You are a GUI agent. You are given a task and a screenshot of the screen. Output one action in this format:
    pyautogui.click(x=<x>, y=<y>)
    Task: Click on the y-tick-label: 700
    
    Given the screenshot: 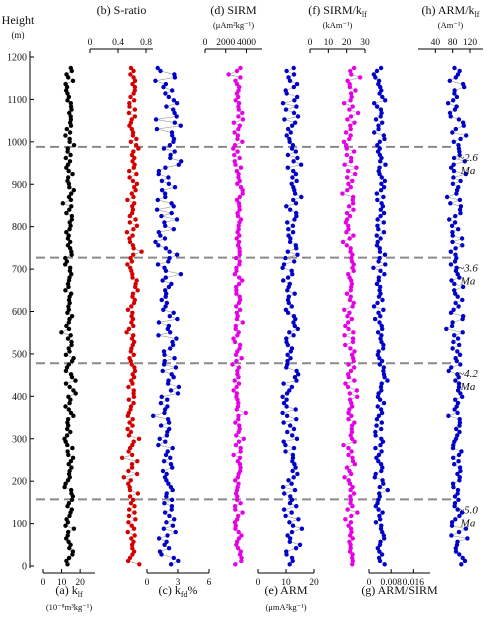 What is the action you would take?
    pyautogui.click(x=19, y=270)
    